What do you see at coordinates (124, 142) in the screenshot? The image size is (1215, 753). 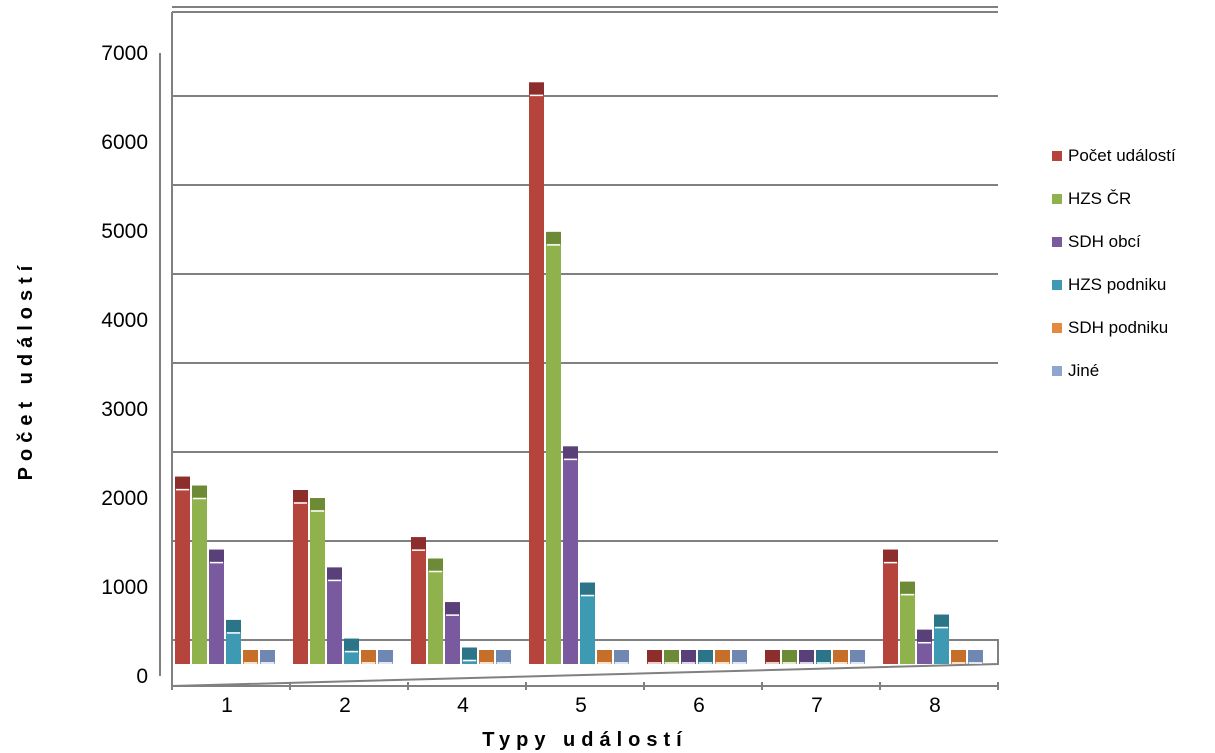 I see `y-tick-label: 6000` at bounding box center [124, 142].